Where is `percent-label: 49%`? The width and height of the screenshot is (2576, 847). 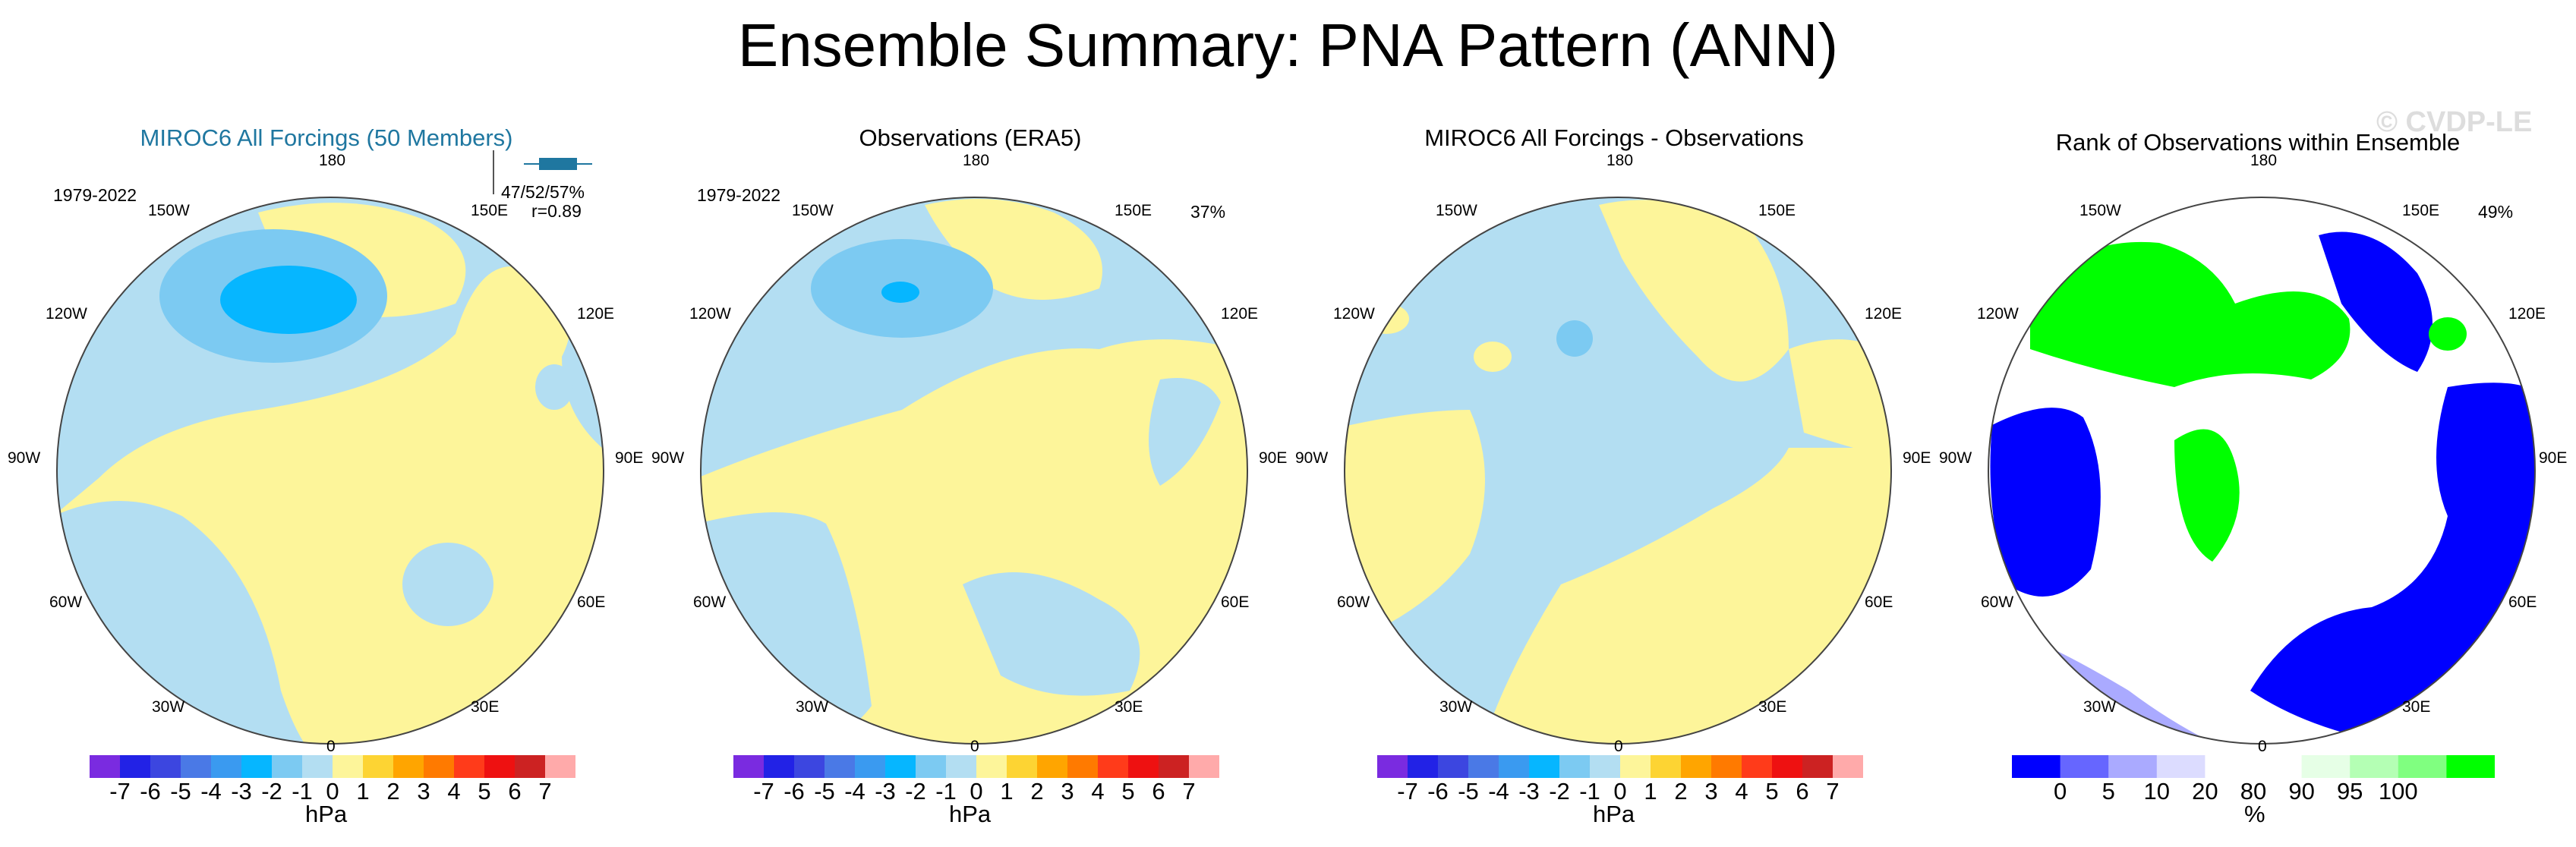 percent-label: 49% is located at coordinates (2496, 212).